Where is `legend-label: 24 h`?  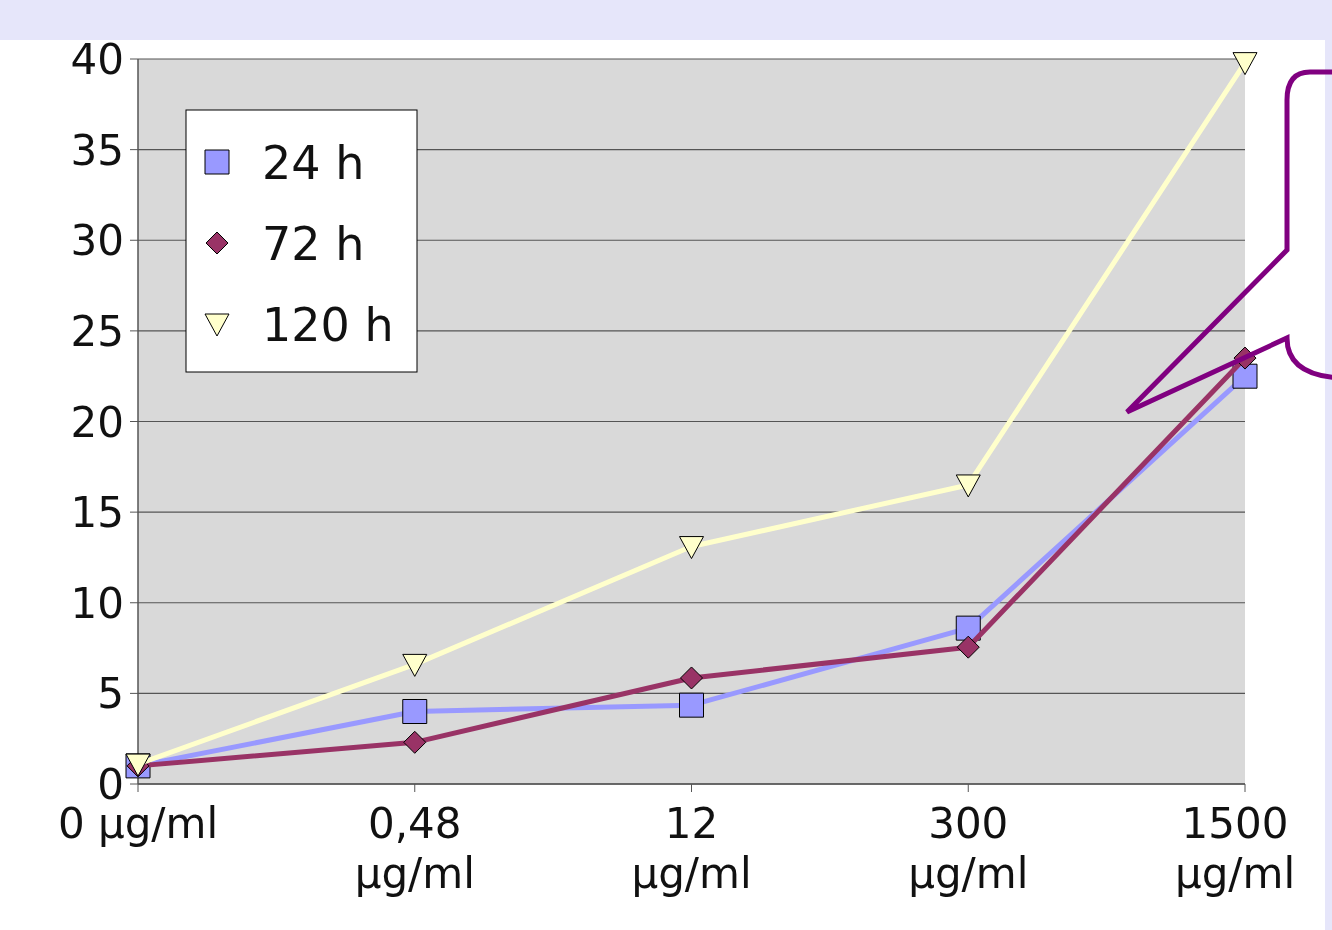 legend-label: 24 h is located at coordinates (313, 162).